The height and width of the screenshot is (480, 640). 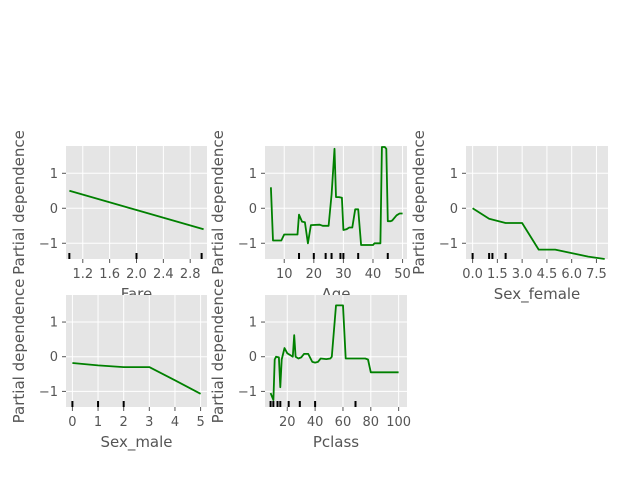 I want to click on x-axis-label: Sex_female, so click(x=537, y=294).